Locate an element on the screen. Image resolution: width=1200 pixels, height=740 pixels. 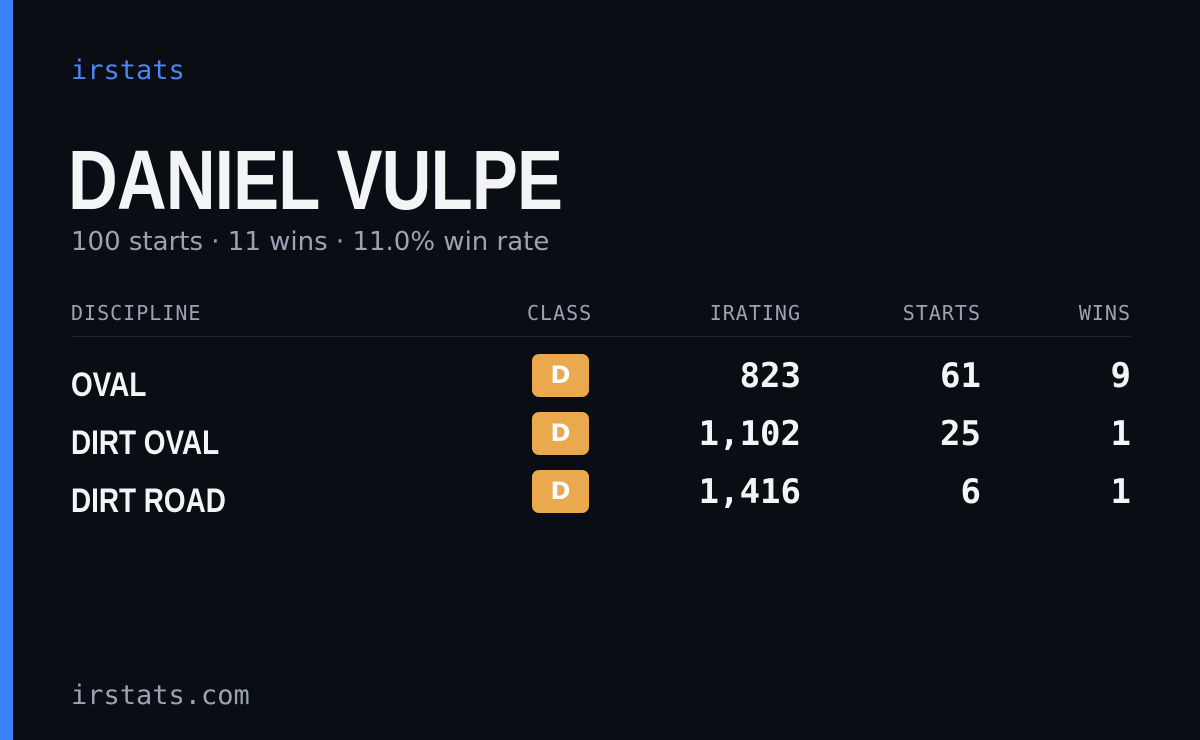
irating-value: 1,102 is located at coordinates (749, 434).